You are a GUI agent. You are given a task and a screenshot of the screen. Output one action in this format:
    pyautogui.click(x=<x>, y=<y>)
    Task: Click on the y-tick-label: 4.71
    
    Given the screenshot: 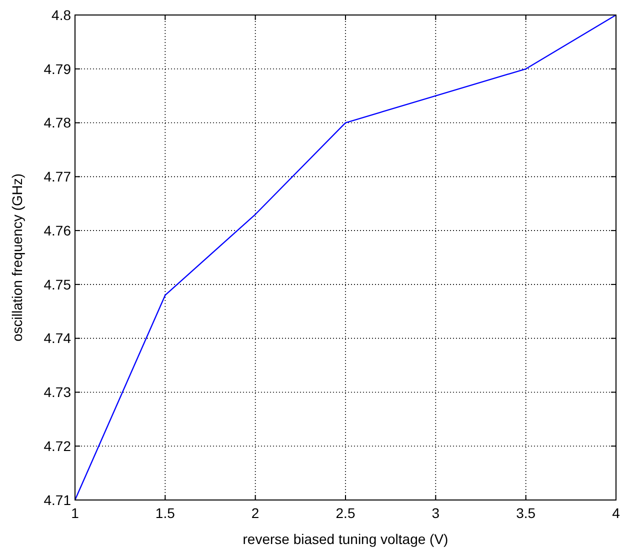 What is the action you would take?
    pyautogui.click(x=58, y=500)
    